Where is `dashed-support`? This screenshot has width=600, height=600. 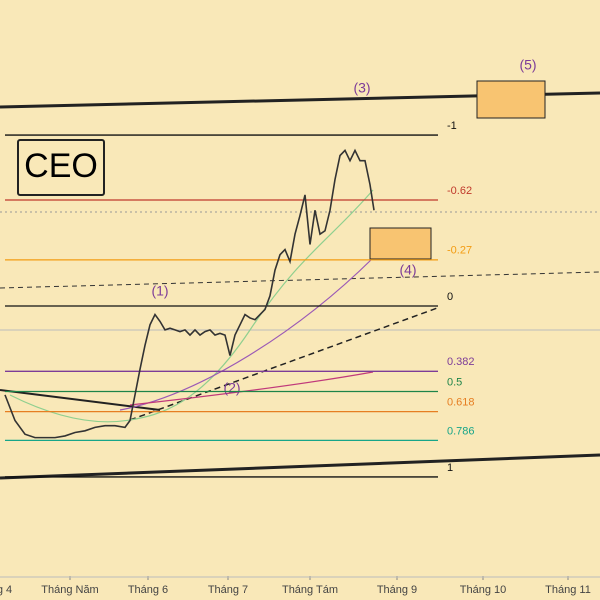 dashed-support is located at coordinates (285, 363).